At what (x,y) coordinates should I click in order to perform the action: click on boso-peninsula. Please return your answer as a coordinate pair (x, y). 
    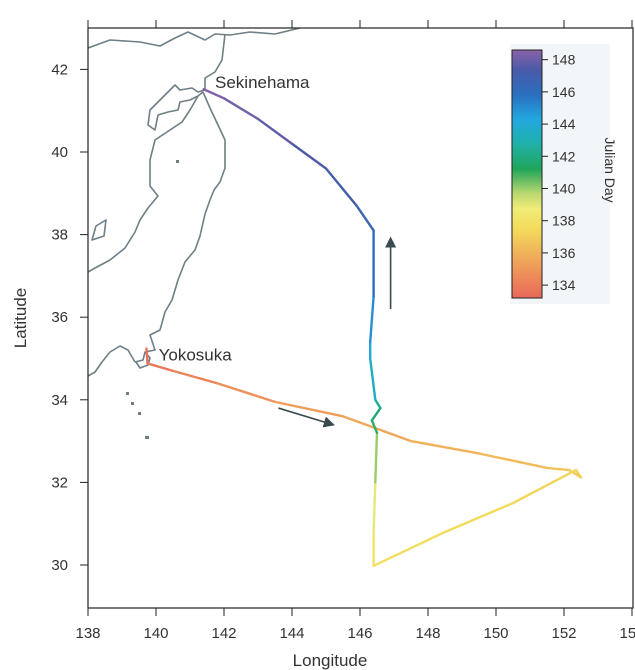
    Looking at the image, I should click on (143, 360).